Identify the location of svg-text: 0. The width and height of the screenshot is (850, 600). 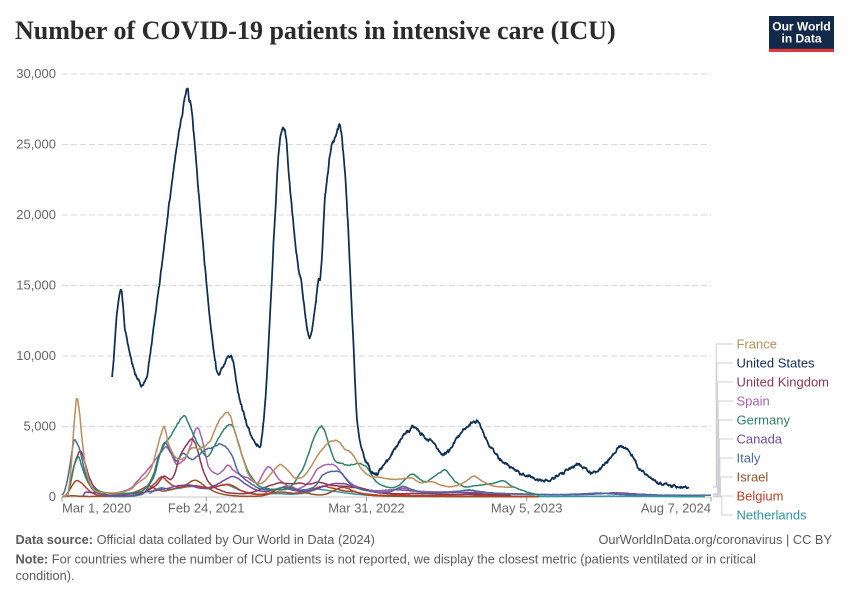
(52, 496).